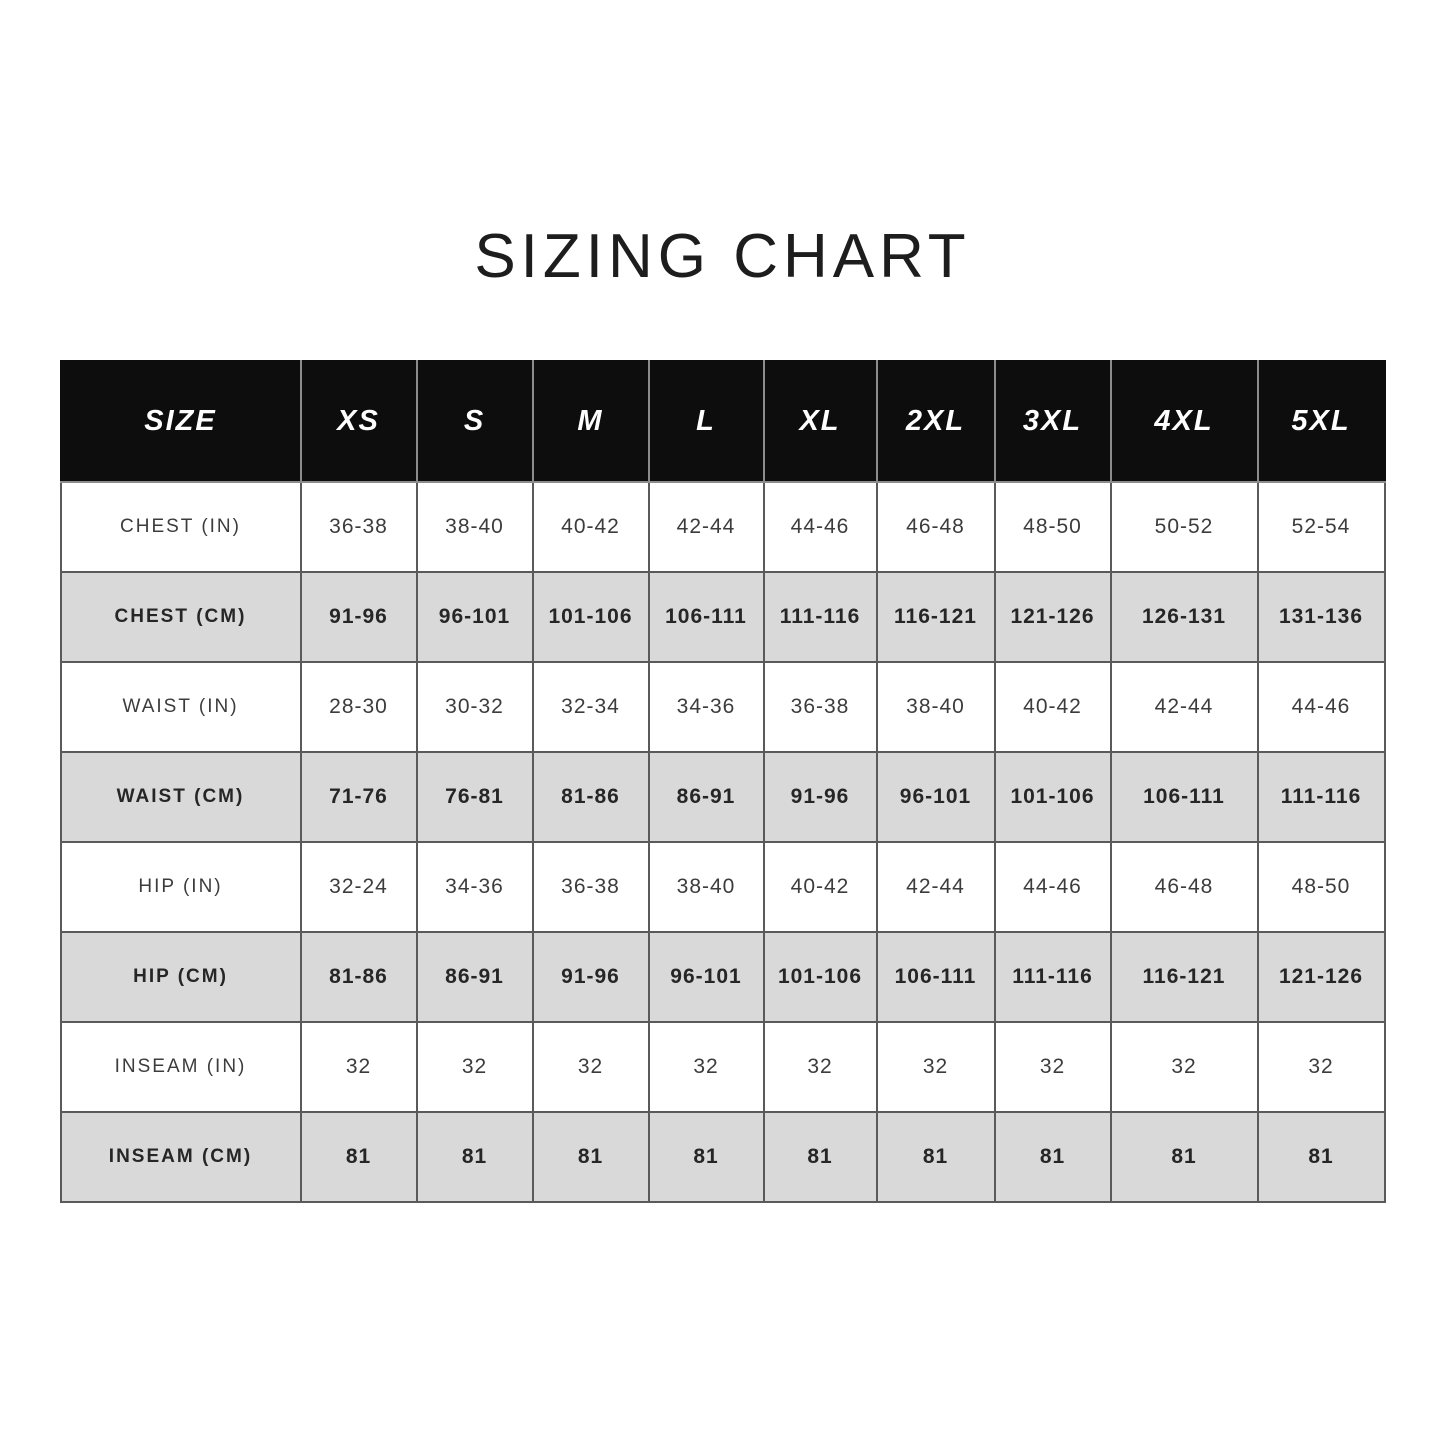 Image resolution: width=1445 pixels, height=1445 pixels. Describe the element at coordinates (180, 977) in the screenshot. I see `row-label: HIP (CM)` at that location.